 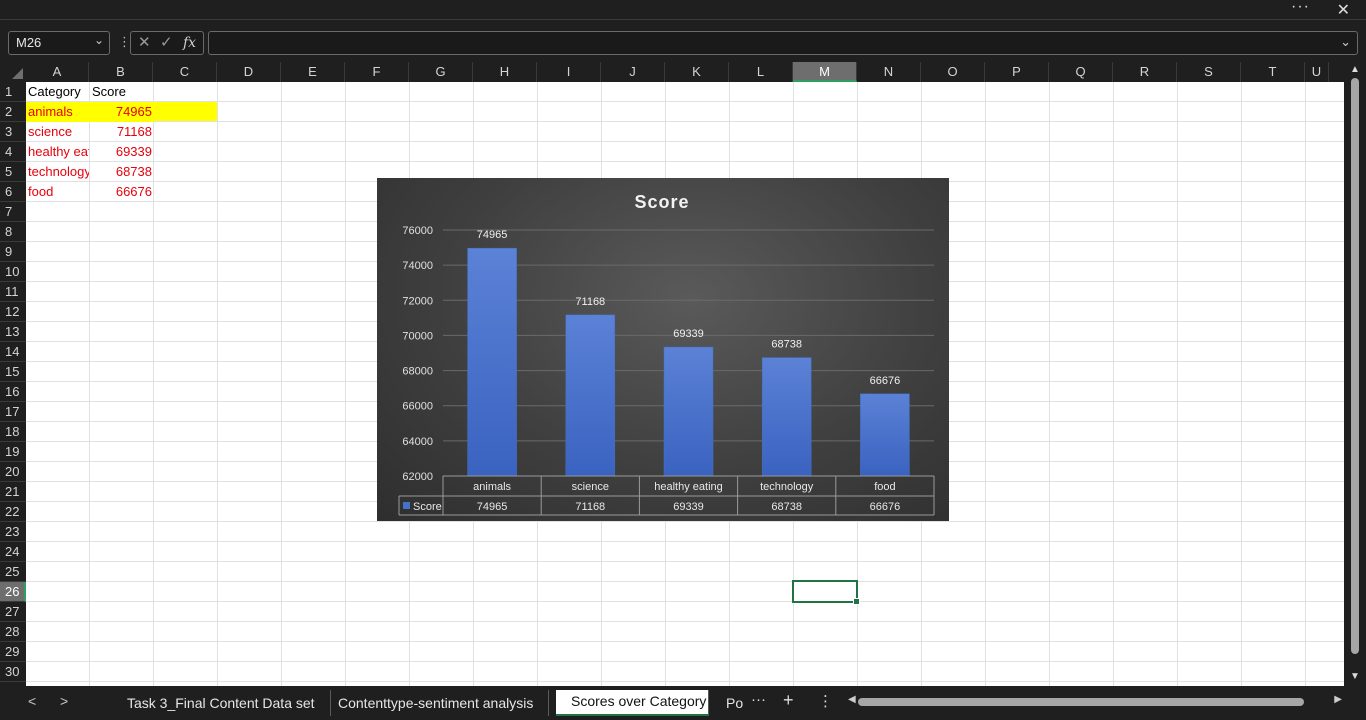 I want to click on row-header-12: 12, so click(x=13, y=312).